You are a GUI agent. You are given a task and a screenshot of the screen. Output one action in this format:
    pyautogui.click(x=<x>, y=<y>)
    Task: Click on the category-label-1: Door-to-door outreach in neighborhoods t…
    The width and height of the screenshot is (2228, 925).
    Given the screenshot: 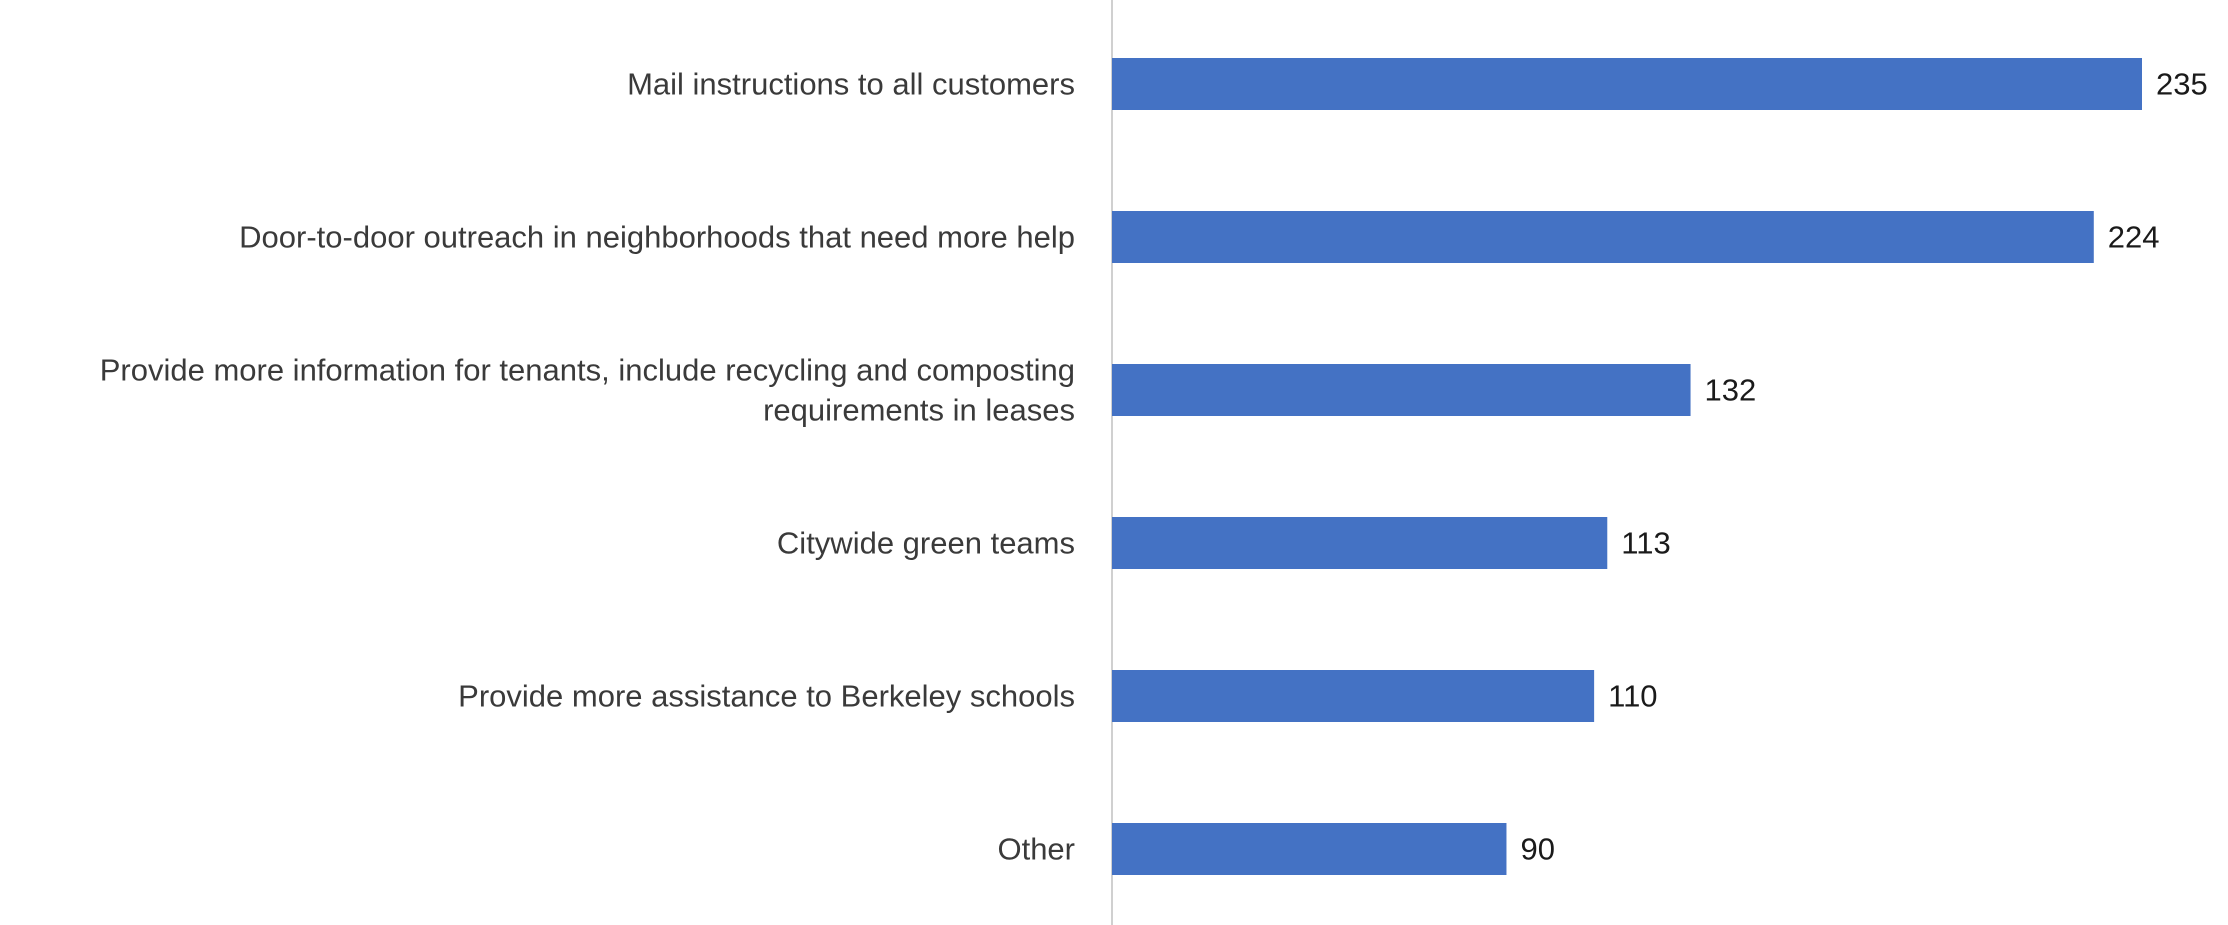 What is the action you would take?
    pyautogui.click(x=657, y=237)
    